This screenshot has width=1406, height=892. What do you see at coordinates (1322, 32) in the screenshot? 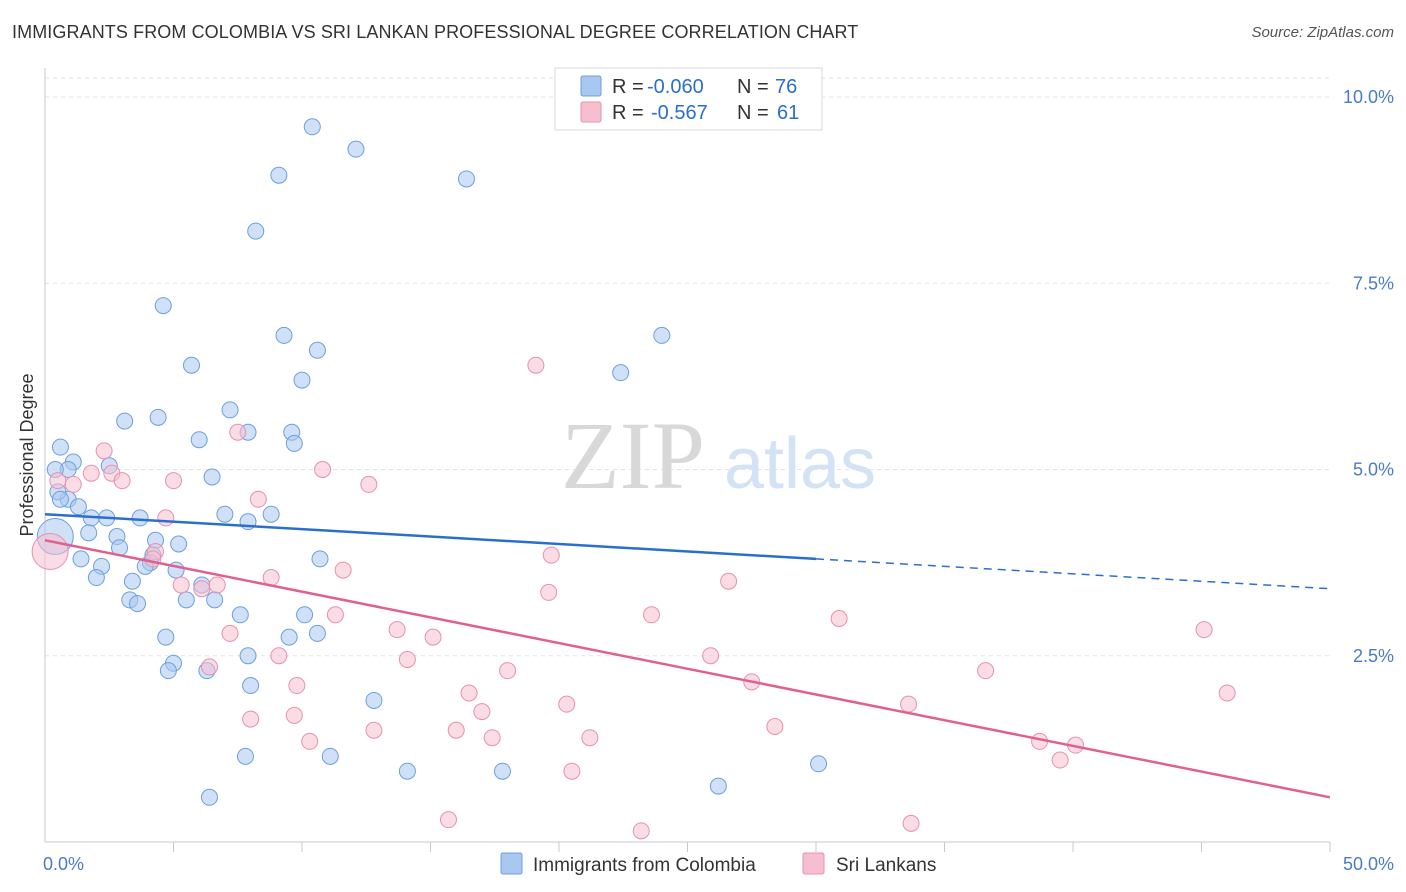
I see `chart-source: Source: ZipAtlas.com` at bounding box center [1322, 32].